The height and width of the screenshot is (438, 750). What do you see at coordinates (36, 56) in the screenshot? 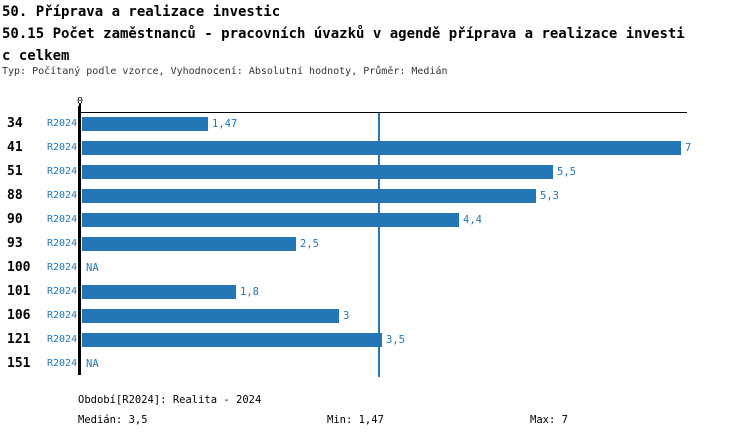
I see `indicator-subtitle-line2: c celkem` at bounding box center [36, 56].